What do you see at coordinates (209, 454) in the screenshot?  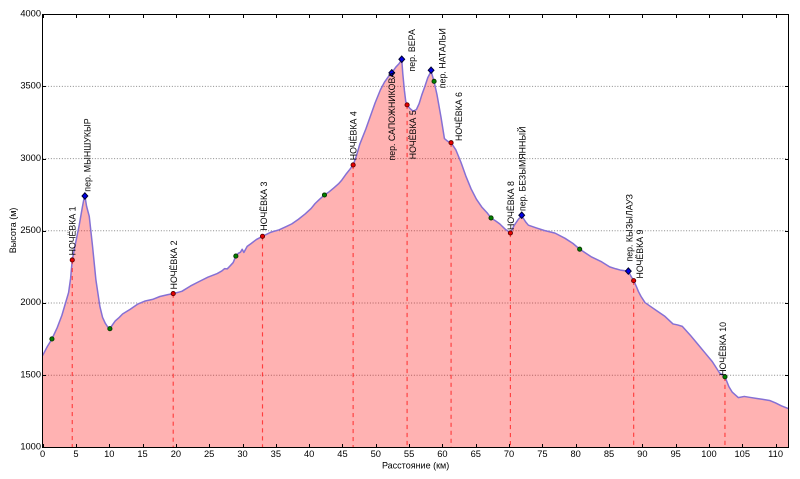 I see `svg-text: 25` at bounding box center [209, 454].